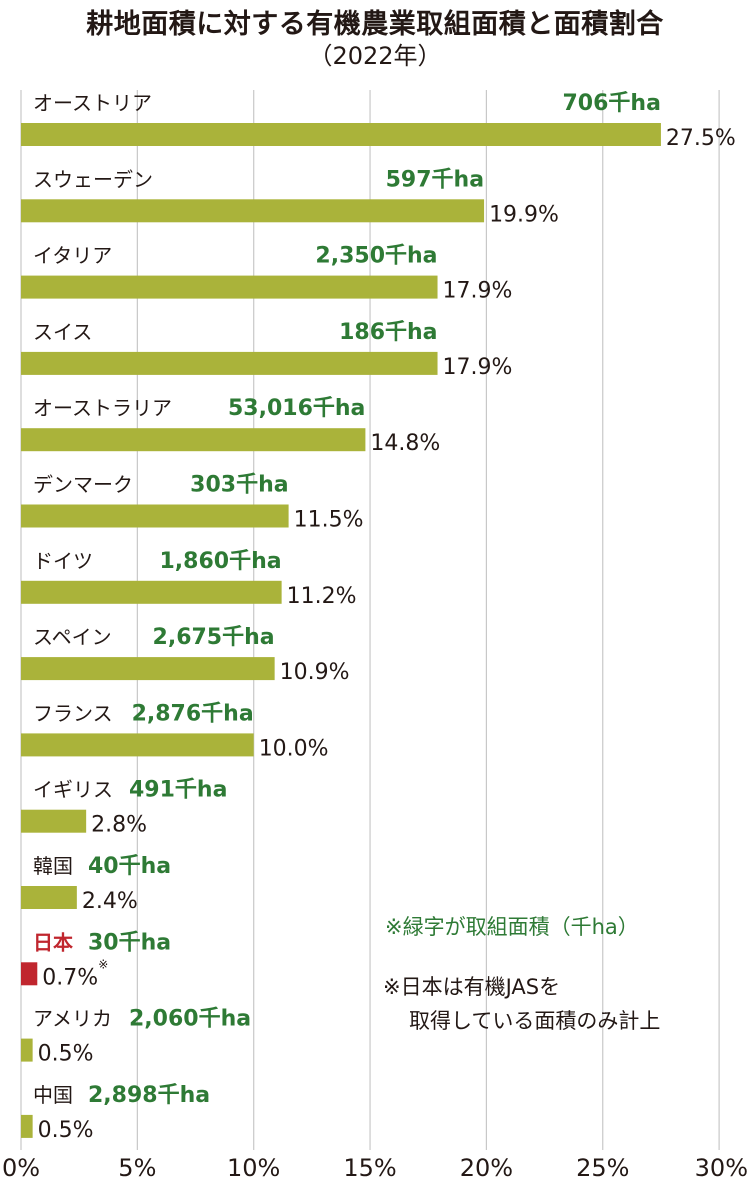 The width and height of the screenshot is (750, 1182). What do you see at coordinates (190, 1019) in the screenshot?
I see `area-label: 2,060千ha` at bounding box center [190, 1019].